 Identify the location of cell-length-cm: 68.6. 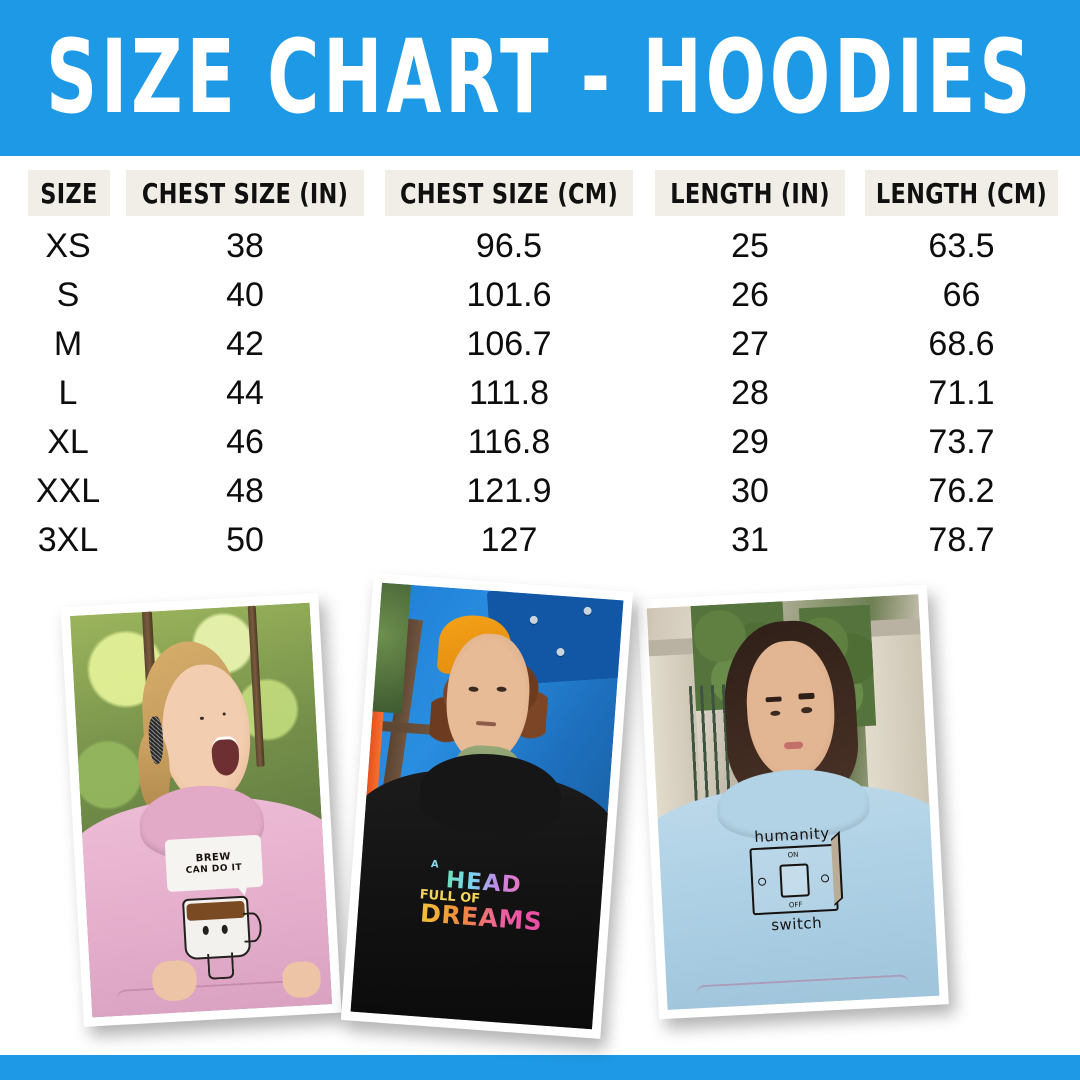
(961, 344).